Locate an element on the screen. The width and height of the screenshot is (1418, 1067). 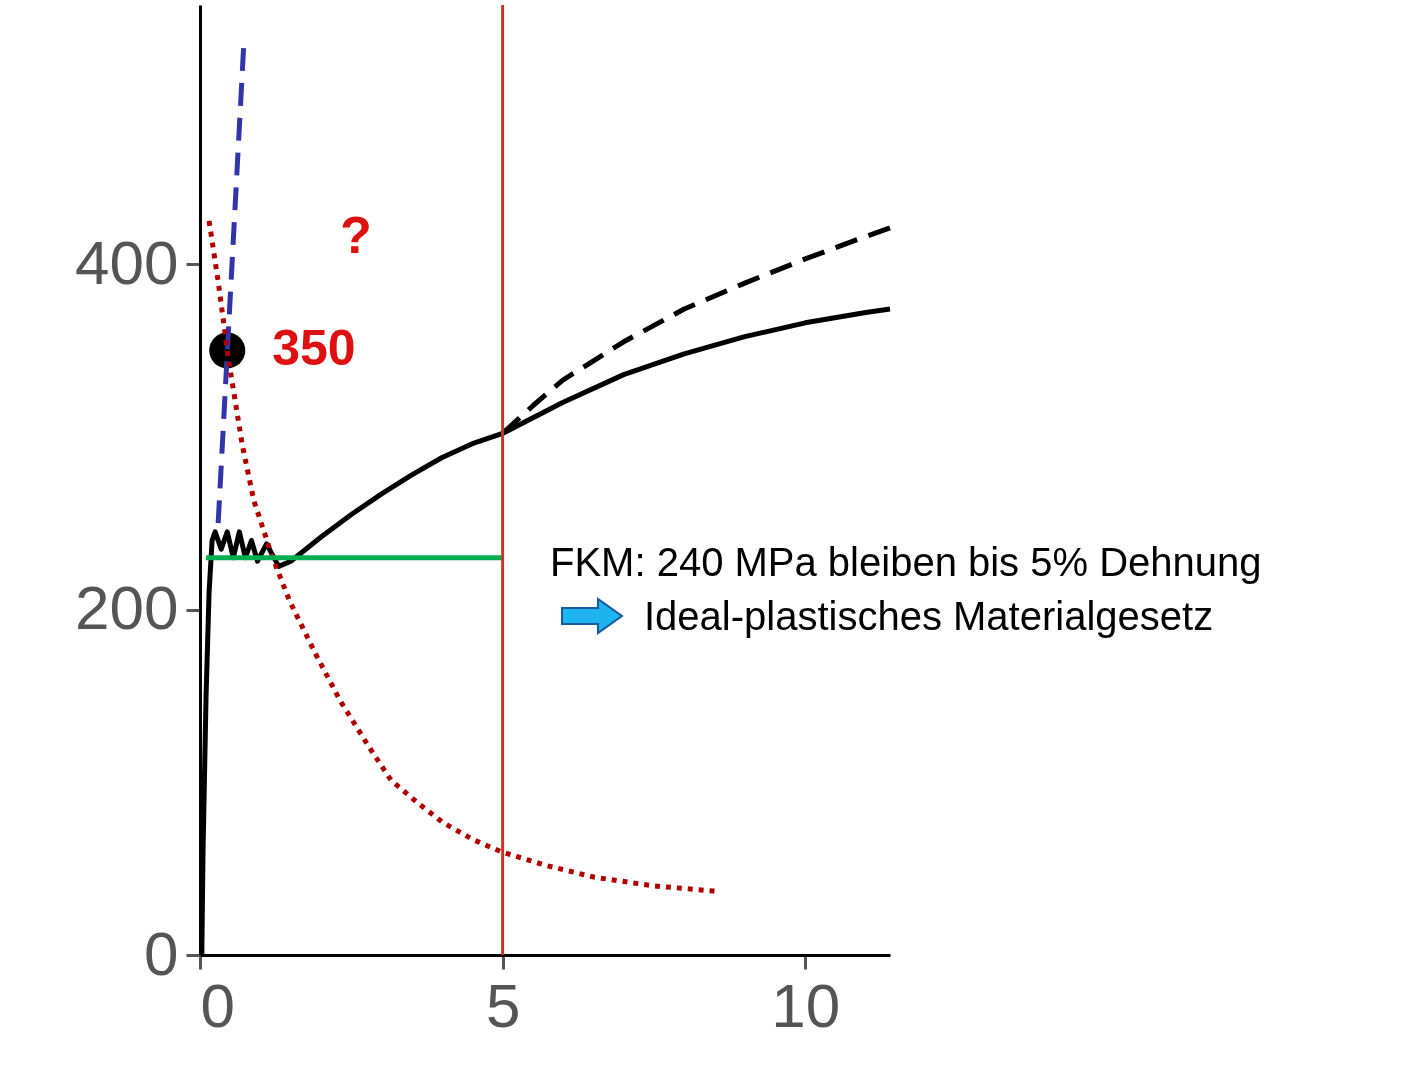
x-tick-label: 5 is located at coordinates (503, 1005).